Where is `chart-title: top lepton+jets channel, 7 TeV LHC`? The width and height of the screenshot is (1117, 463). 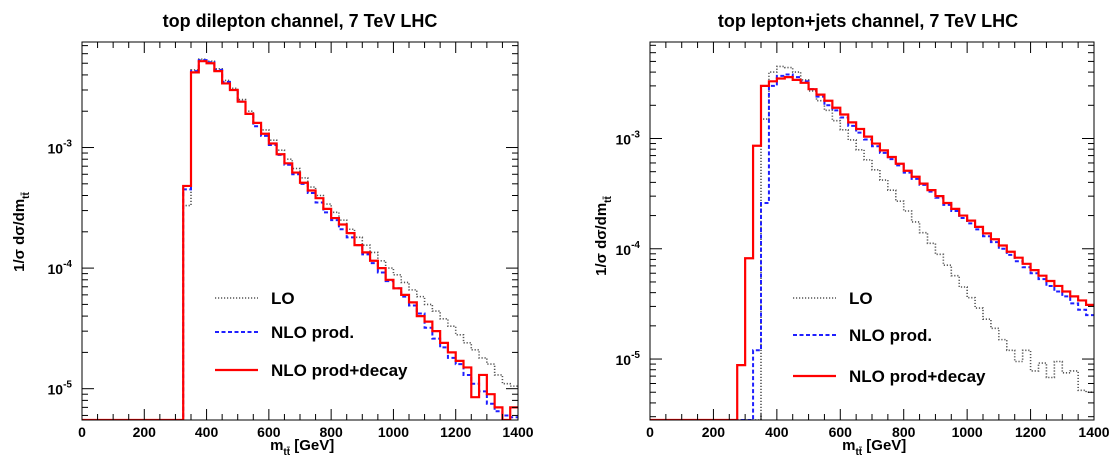
chart-title: top lepton+jets channel, 7 TeV LHC is located at coordinates (868, 21).